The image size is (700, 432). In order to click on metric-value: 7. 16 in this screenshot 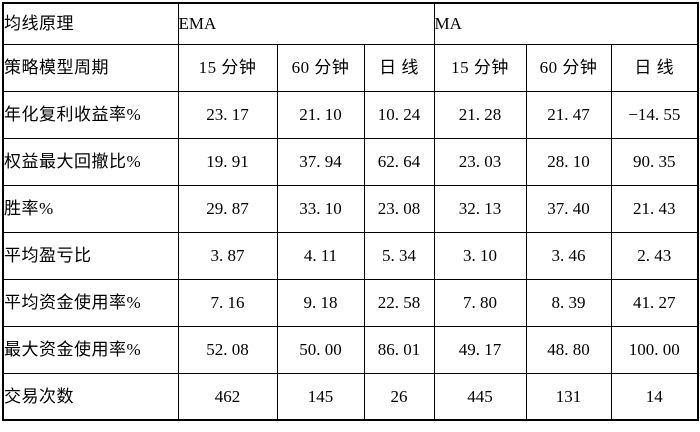, I will do `click(227, 302)`.